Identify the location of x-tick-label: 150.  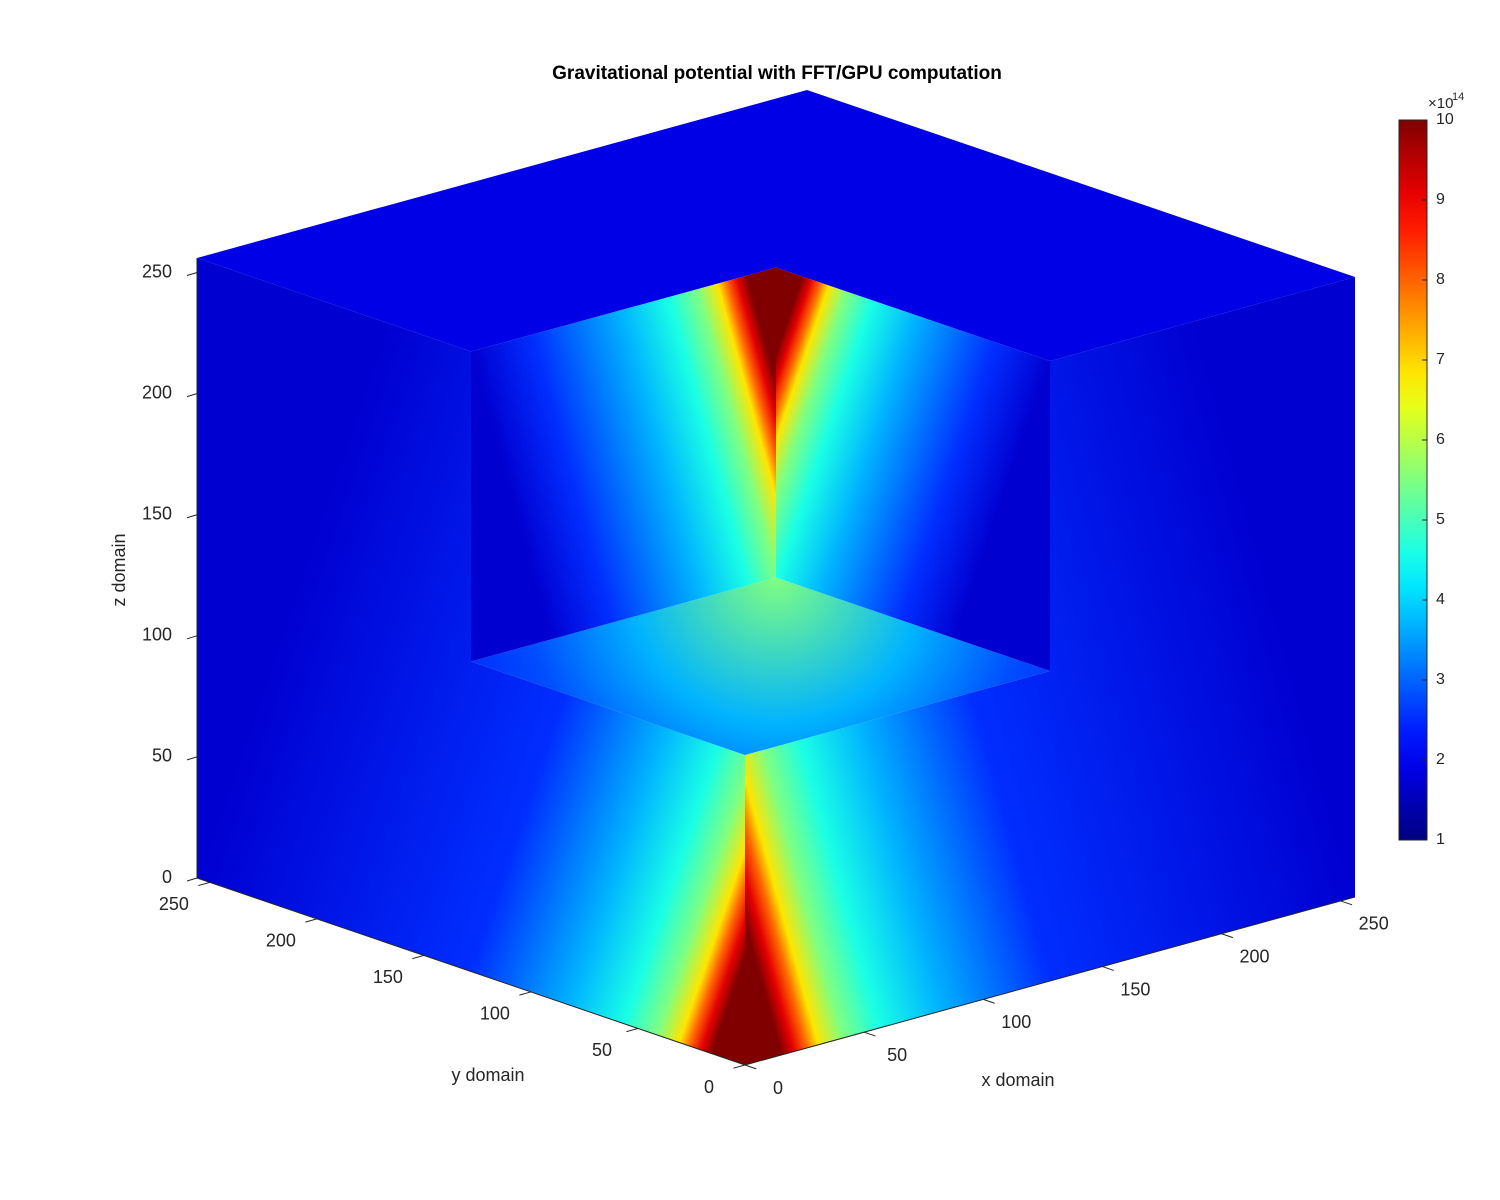
(1135, 989).